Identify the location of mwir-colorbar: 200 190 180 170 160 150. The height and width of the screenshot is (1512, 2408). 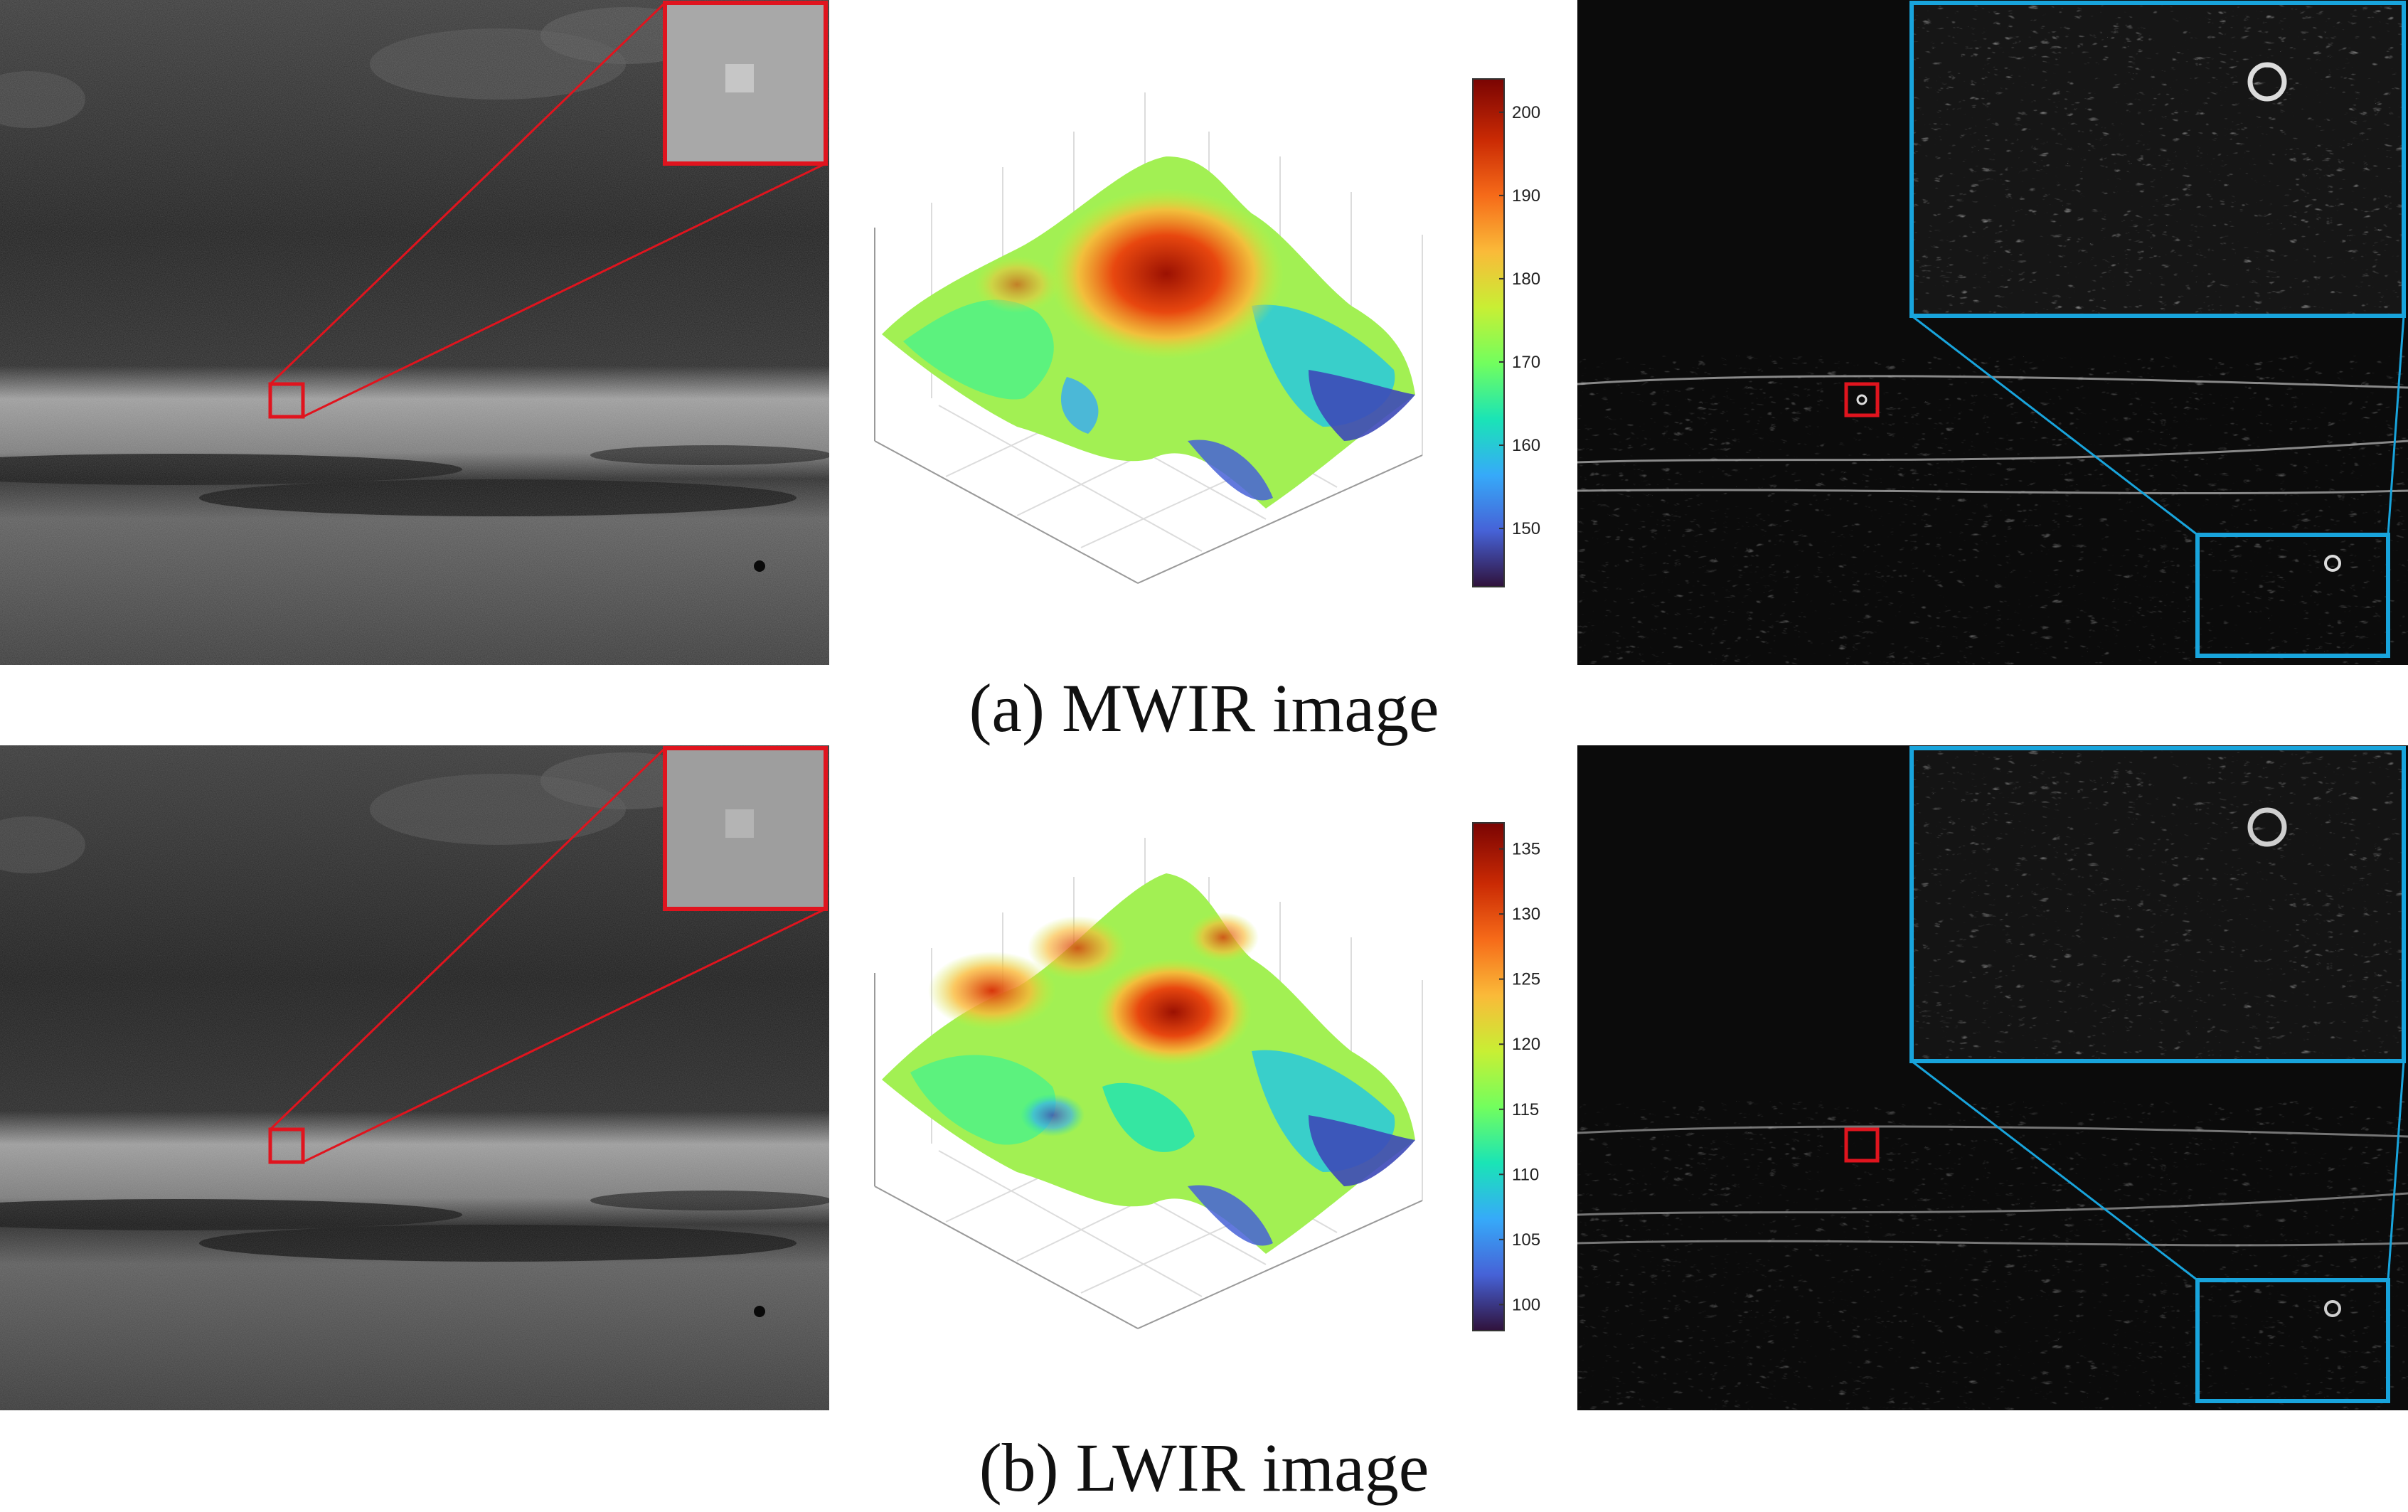
(1506, 332).